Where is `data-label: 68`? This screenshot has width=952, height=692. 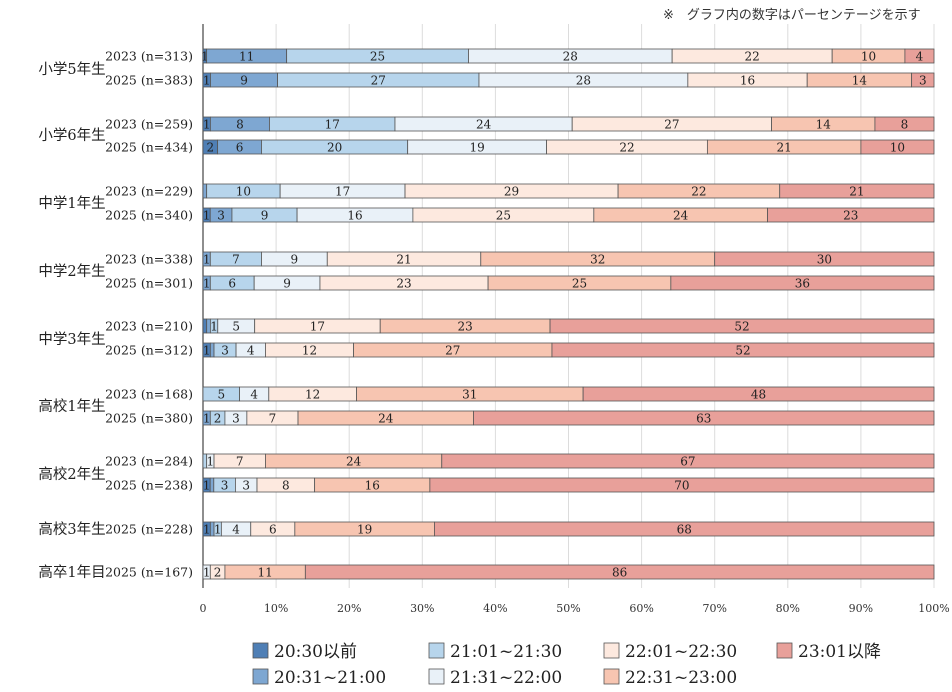
data-label: 68 is located at coordinates (684, 529).